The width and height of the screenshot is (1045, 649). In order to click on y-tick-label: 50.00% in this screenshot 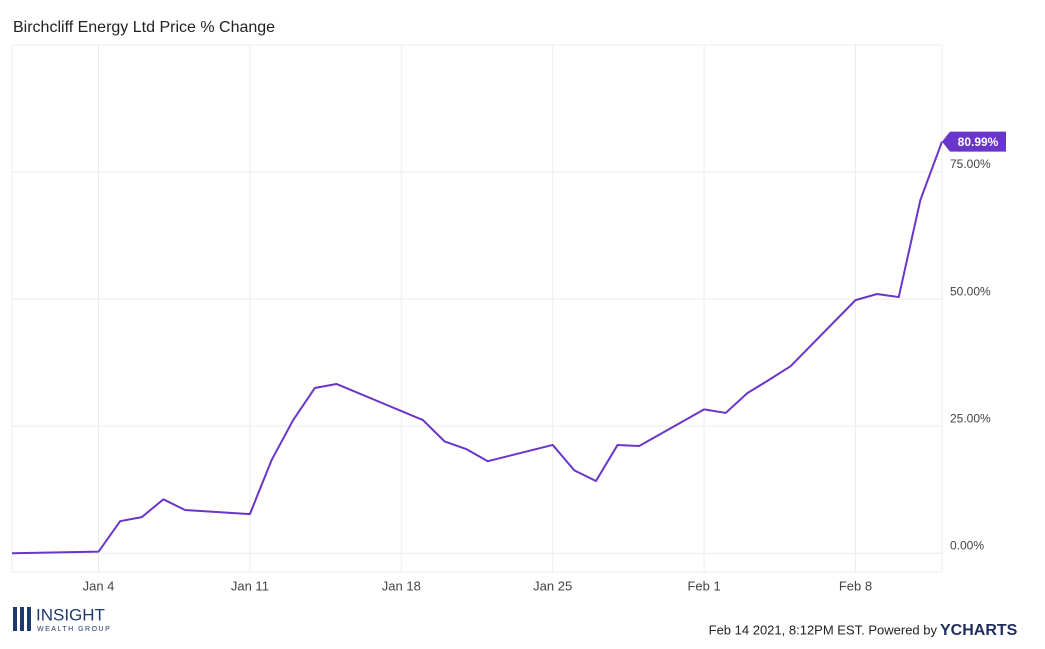, I will do `click(970, 291)`.